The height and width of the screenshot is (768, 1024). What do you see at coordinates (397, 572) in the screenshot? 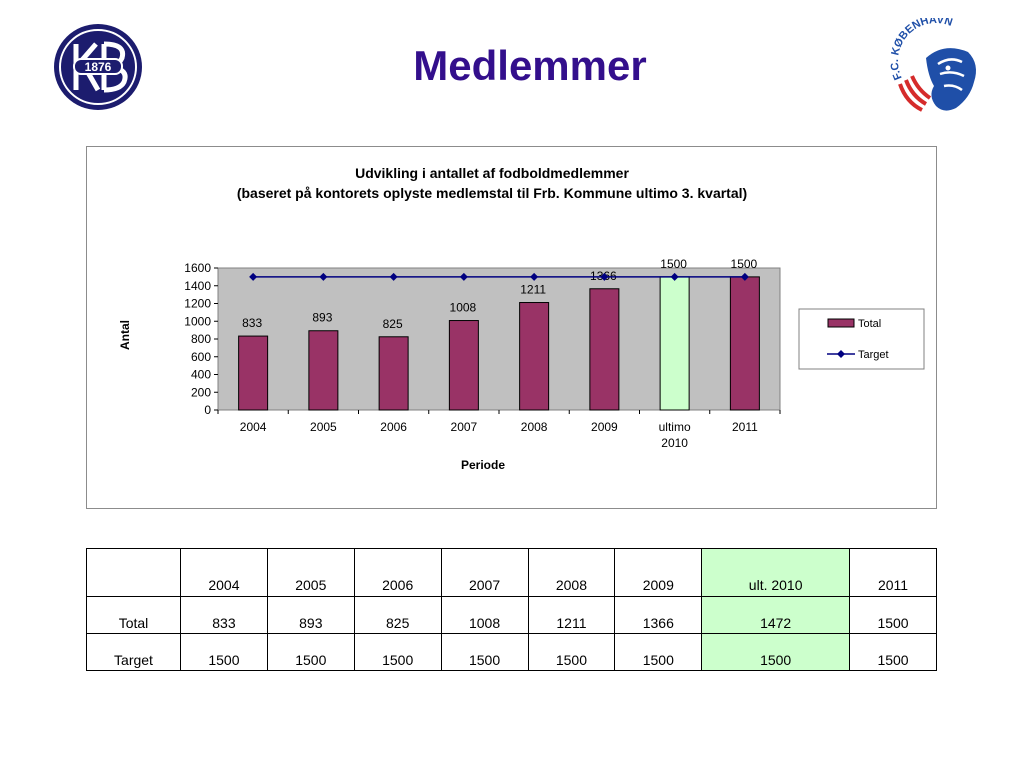
I see `table-header-cell: 2006` at bounding box center [397, 572].